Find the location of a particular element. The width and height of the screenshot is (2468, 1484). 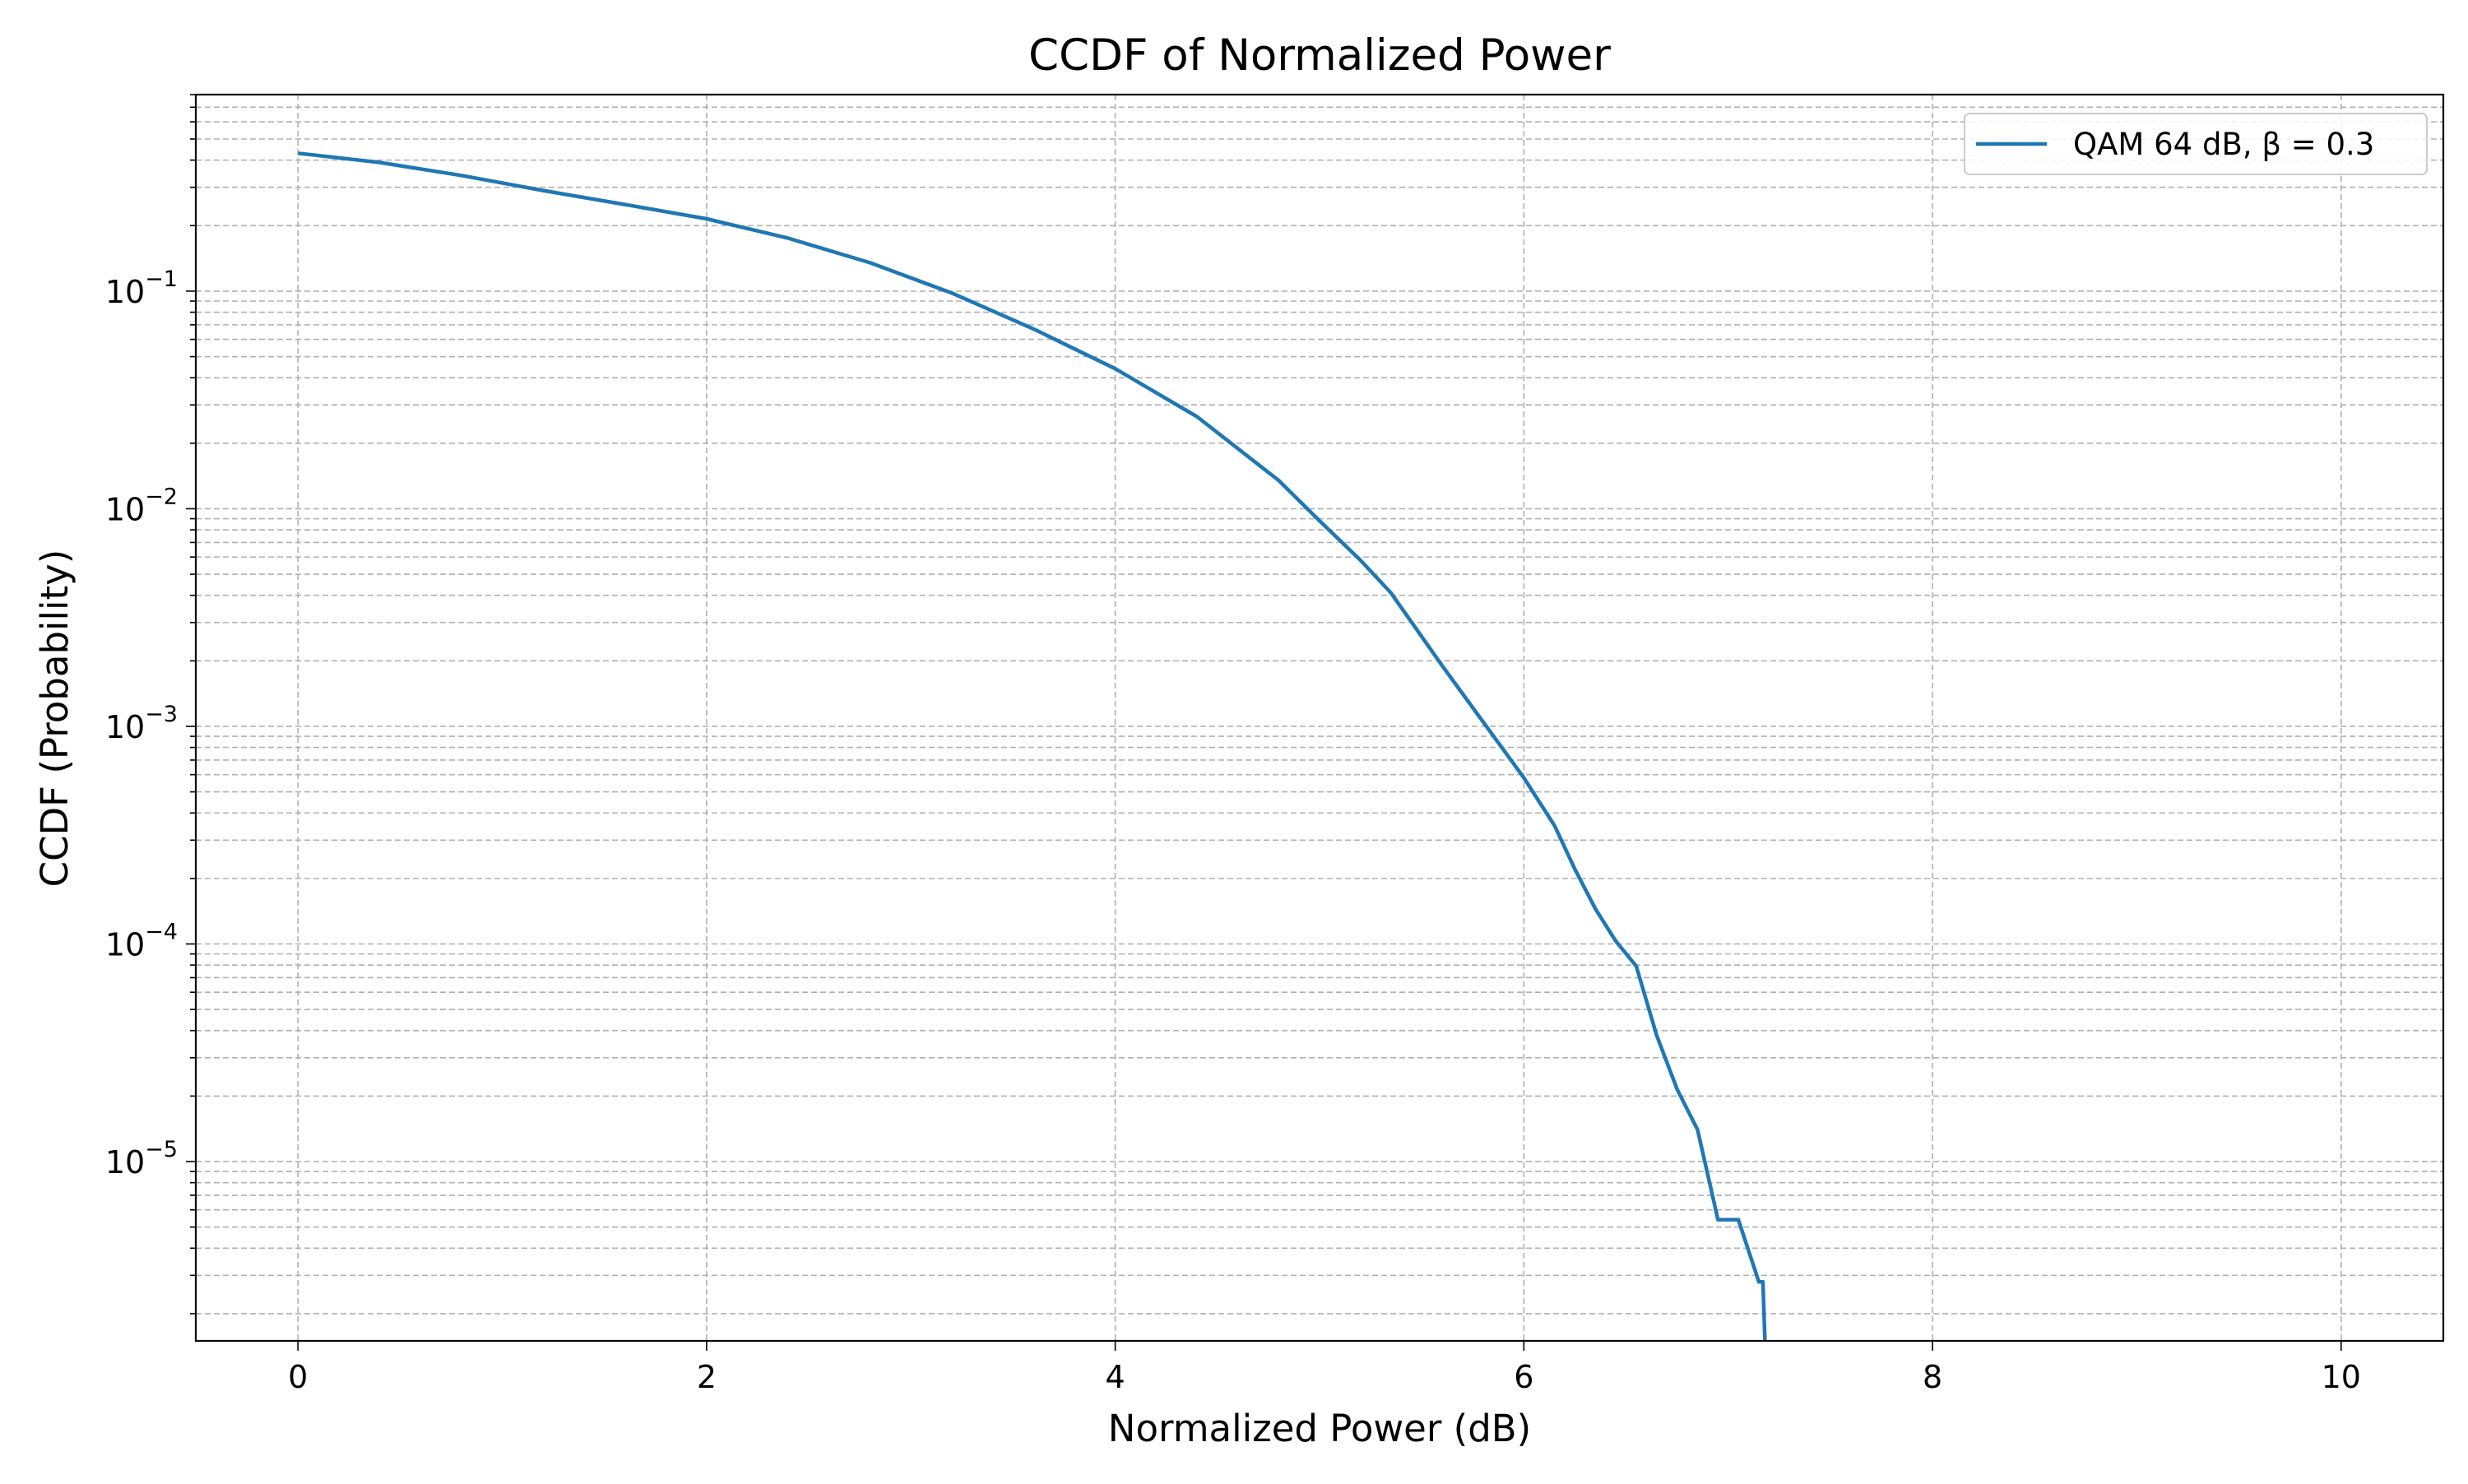

y-tick-label: 10⁻² is located at coordinates (141, 505).